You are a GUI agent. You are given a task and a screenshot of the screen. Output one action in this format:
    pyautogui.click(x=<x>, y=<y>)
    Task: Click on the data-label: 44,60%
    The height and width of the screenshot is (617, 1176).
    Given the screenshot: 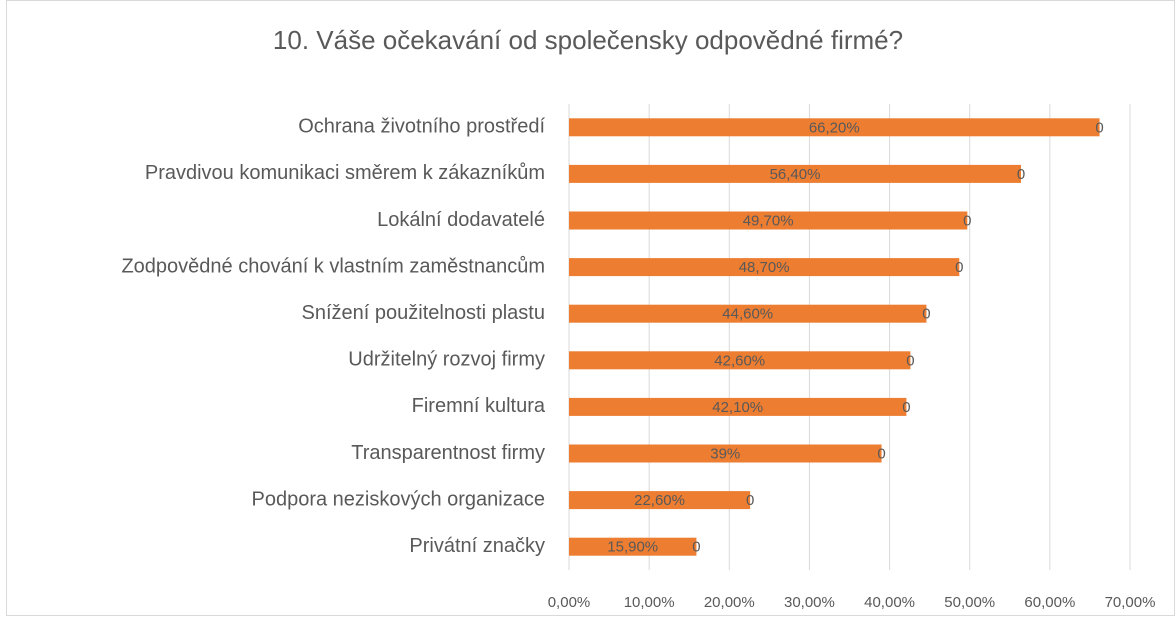 What is the action you would take?
    pyautogui.click(x=747, y=314)
    